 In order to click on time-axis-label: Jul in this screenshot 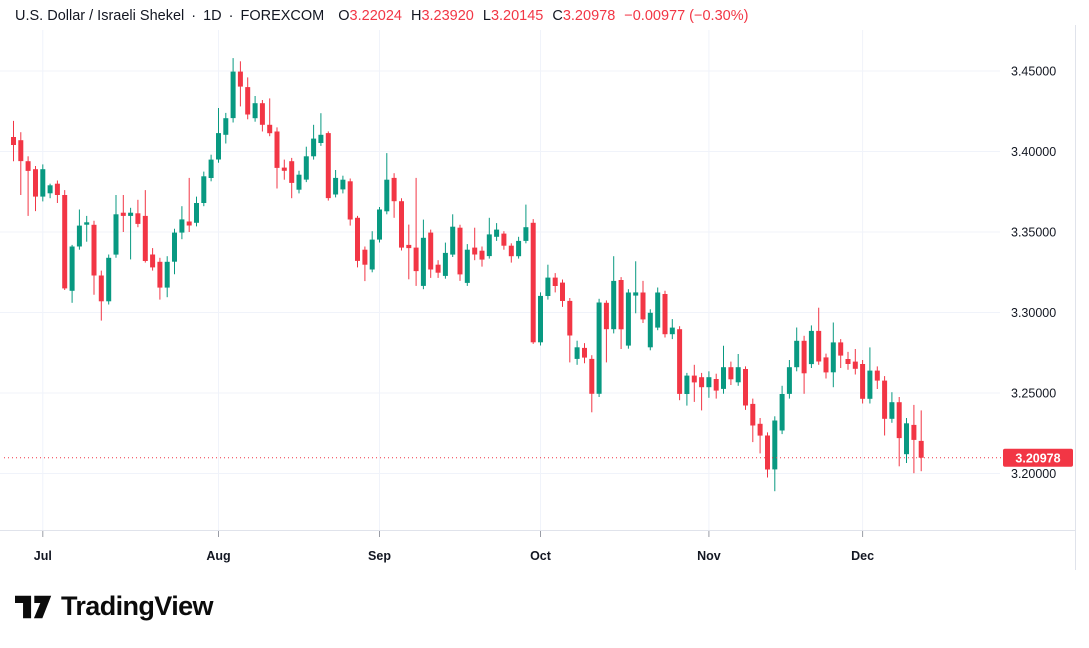, I will do `click(43, 556)`.